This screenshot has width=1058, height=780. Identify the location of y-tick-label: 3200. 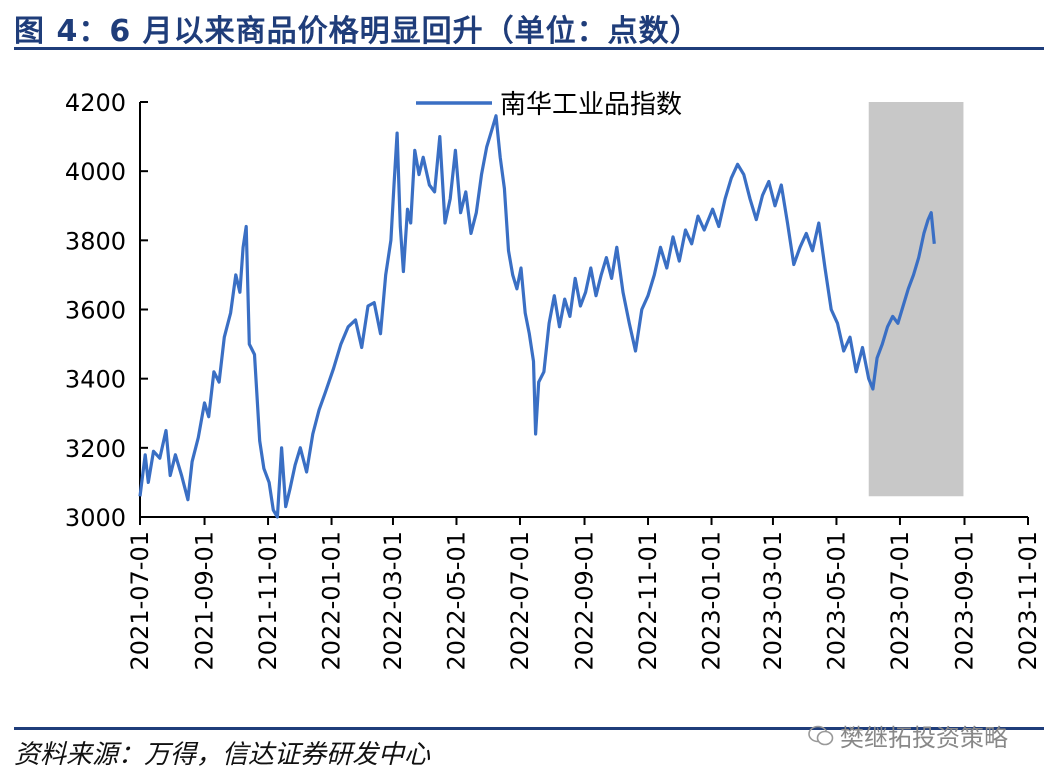
(95, 449).